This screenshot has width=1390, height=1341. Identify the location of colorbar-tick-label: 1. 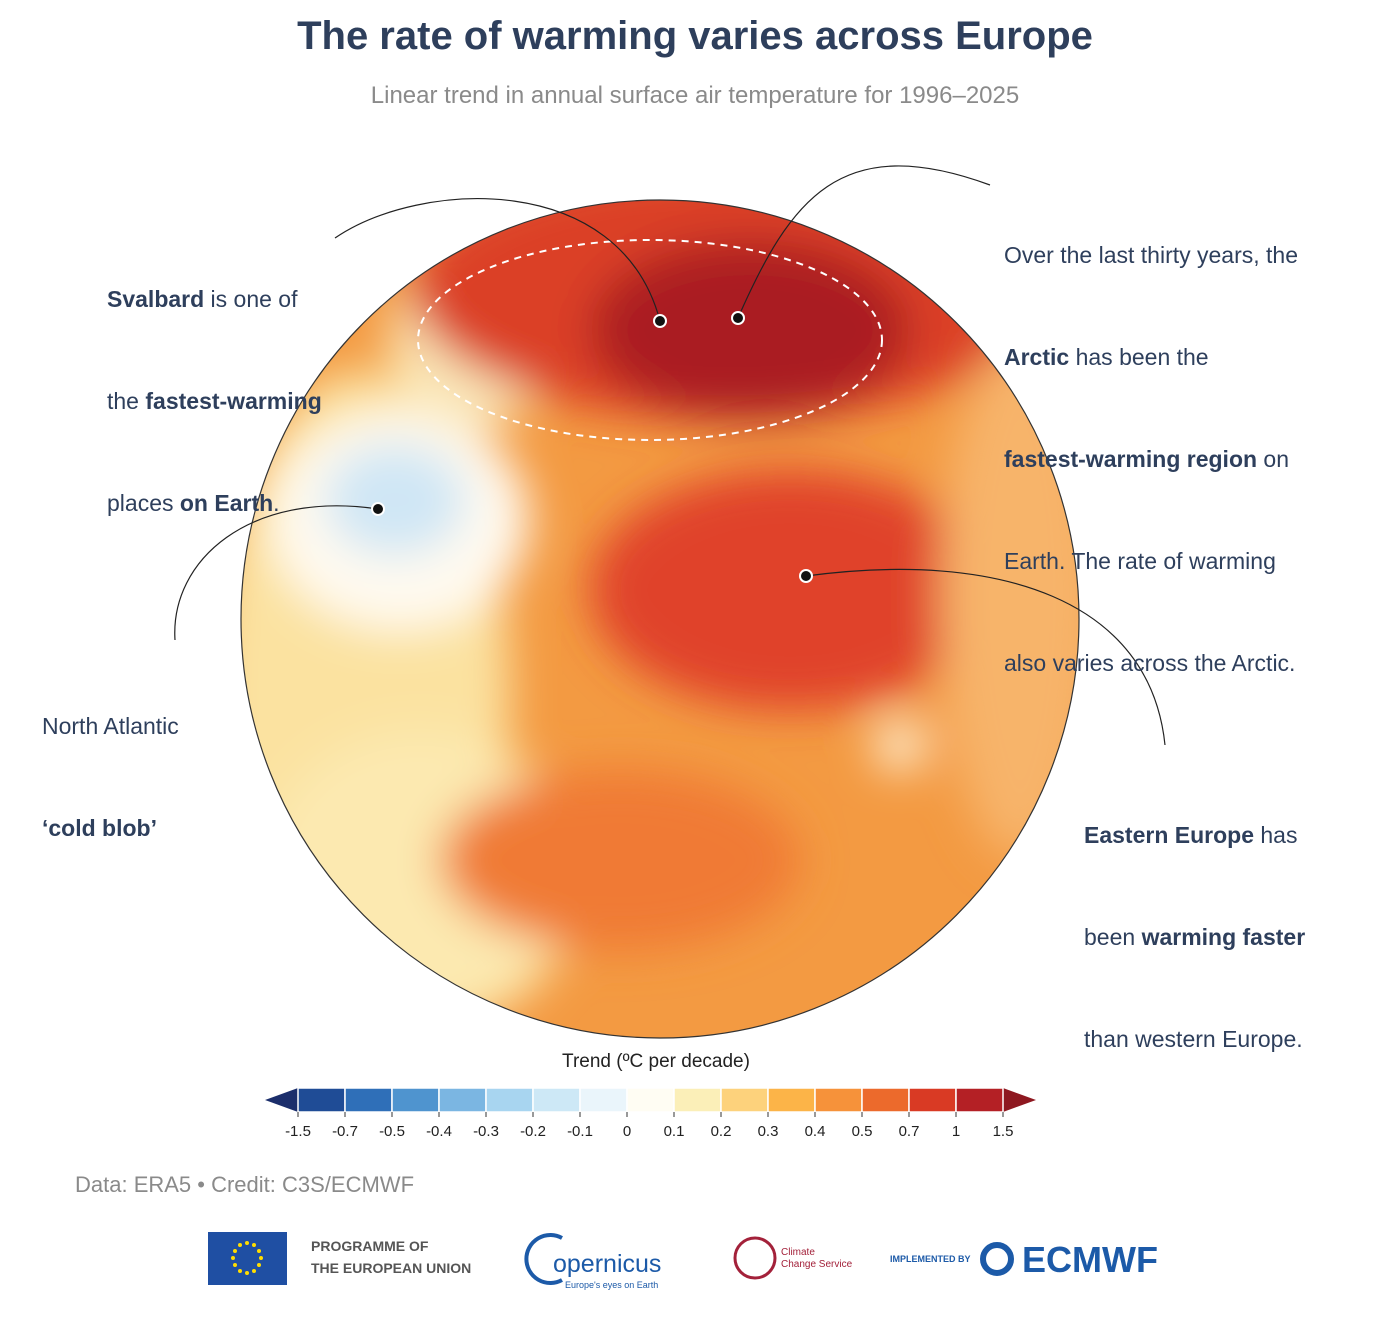
(956, 1131).